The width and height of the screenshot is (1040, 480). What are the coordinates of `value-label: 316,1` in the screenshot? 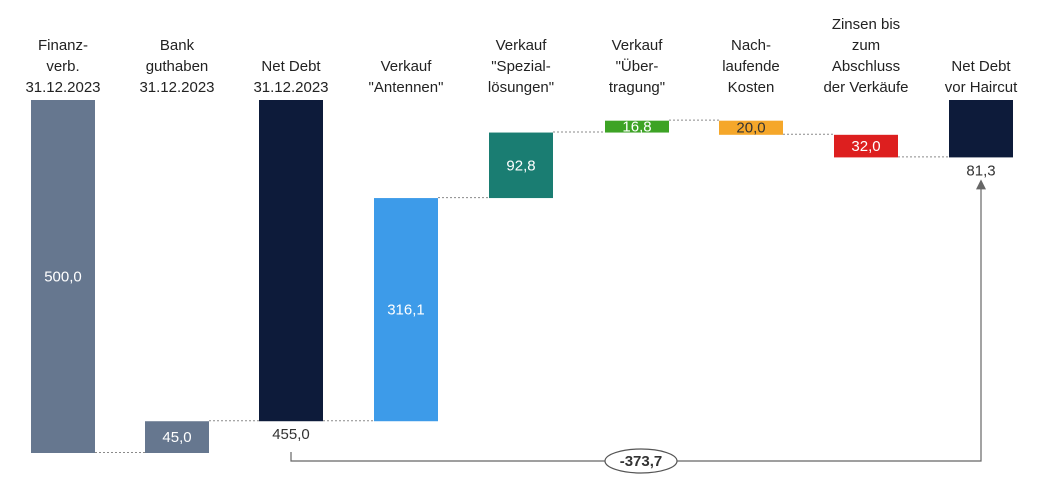 It's located at (406, 310).